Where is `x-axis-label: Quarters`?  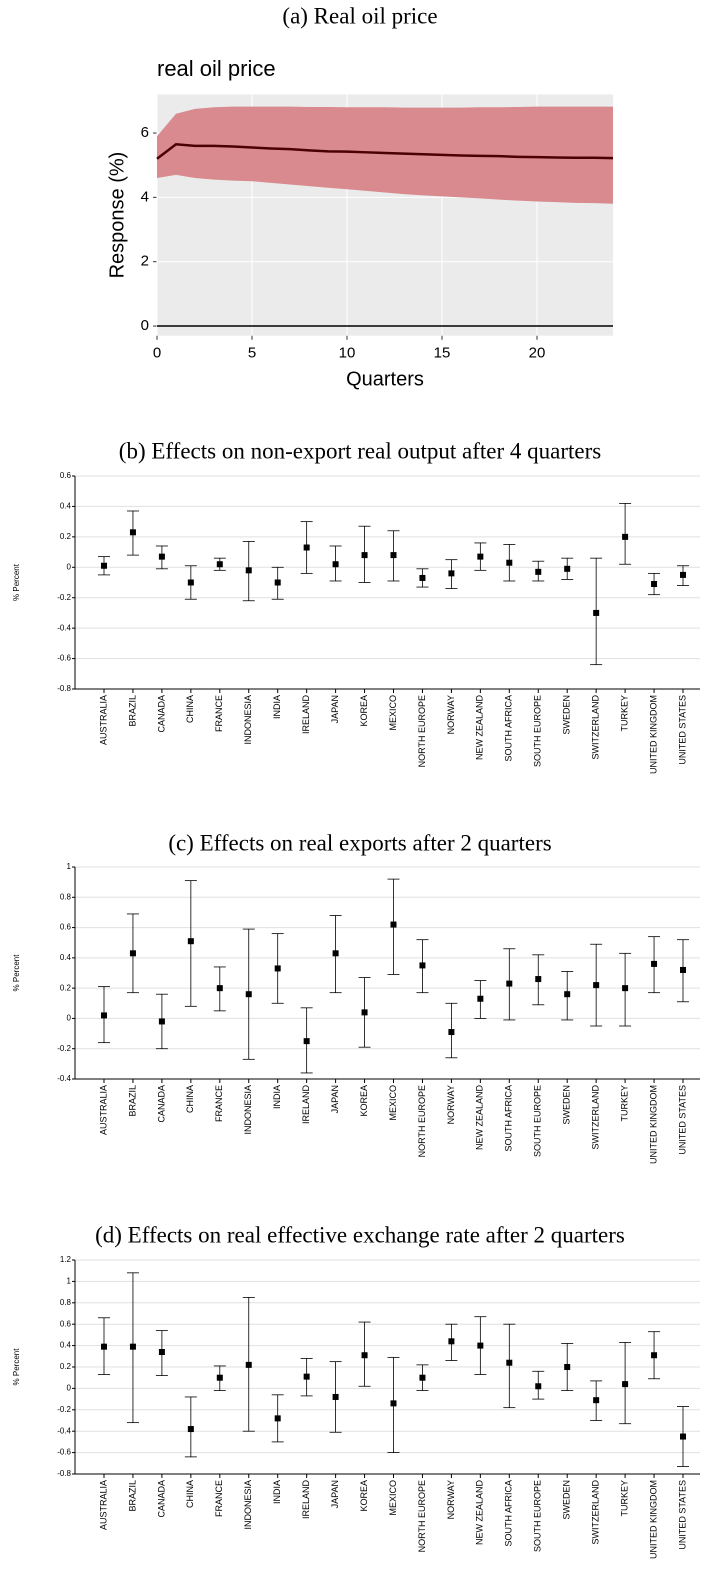
x-axis-label: Quarters is located at coordinates (385, 379).